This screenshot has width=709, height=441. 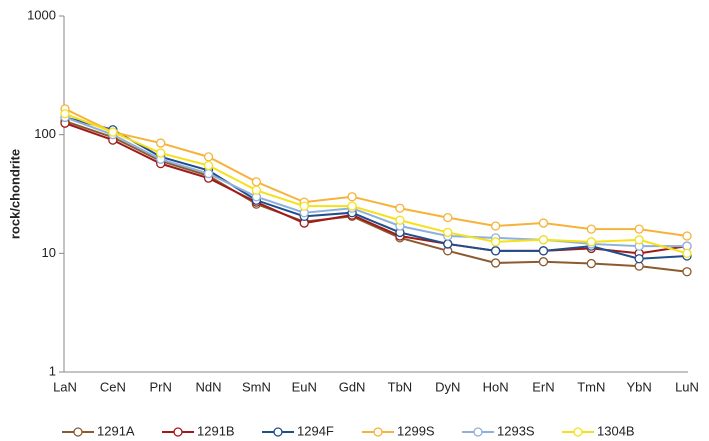 I want to click on legend-label: 1291A, so click(x=116, y=430).